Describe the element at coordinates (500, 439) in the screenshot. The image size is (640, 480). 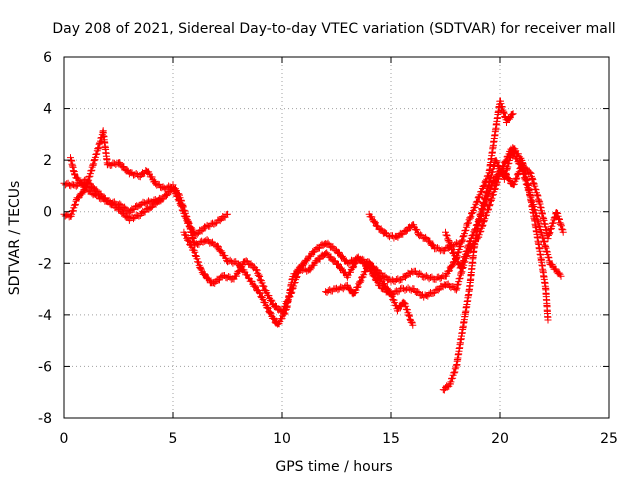
I see `x-tick-label: 20` at that location.